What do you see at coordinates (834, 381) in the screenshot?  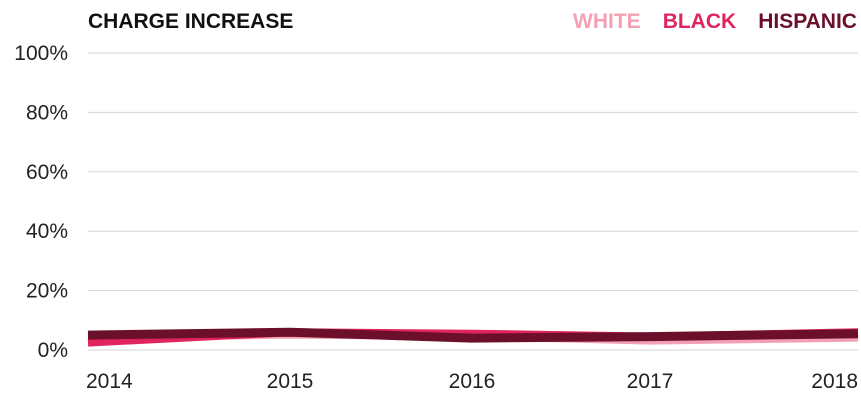 I see `x-tick-label: 2018` at bounding box center [834, 381].